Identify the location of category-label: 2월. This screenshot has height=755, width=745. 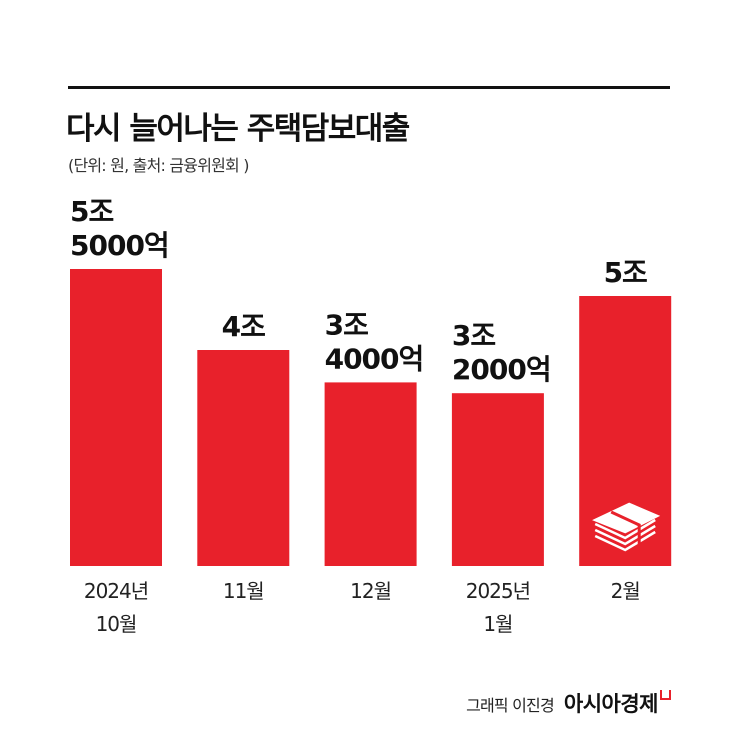
(625, 591).